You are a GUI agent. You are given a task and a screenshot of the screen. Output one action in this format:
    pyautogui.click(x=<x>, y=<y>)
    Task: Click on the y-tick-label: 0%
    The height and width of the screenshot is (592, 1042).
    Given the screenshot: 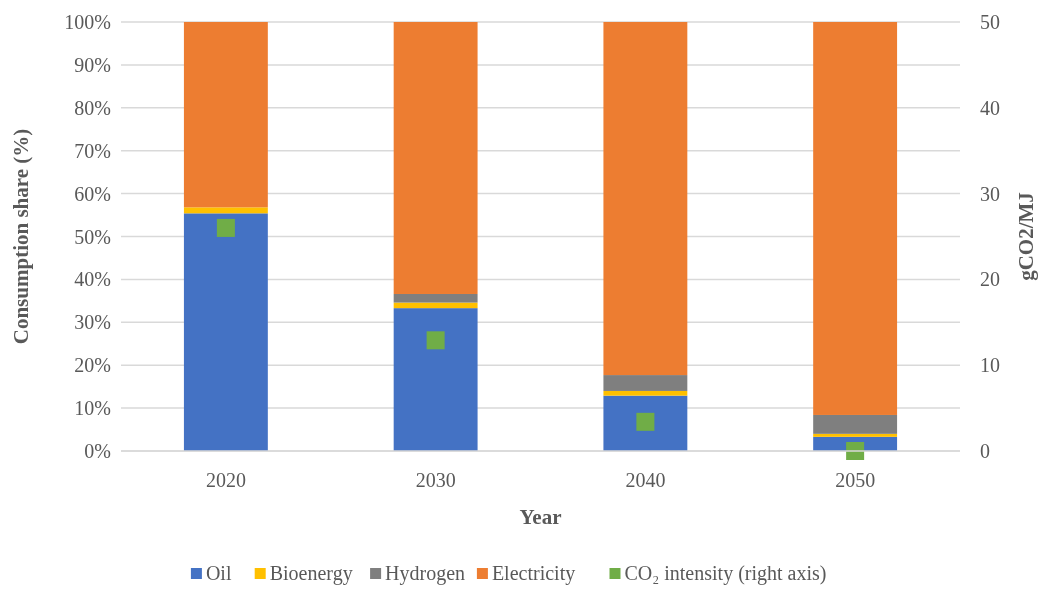 What is the action you would take?
    pyautogui.click(x=97, y=451)
    